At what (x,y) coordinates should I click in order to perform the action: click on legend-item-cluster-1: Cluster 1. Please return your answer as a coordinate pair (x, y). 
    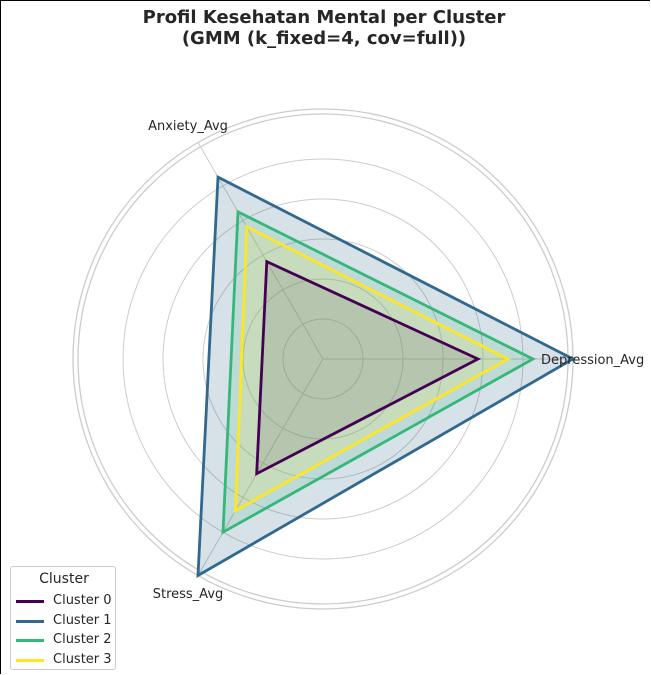
    Looking at the image, I should click on (66, 621).